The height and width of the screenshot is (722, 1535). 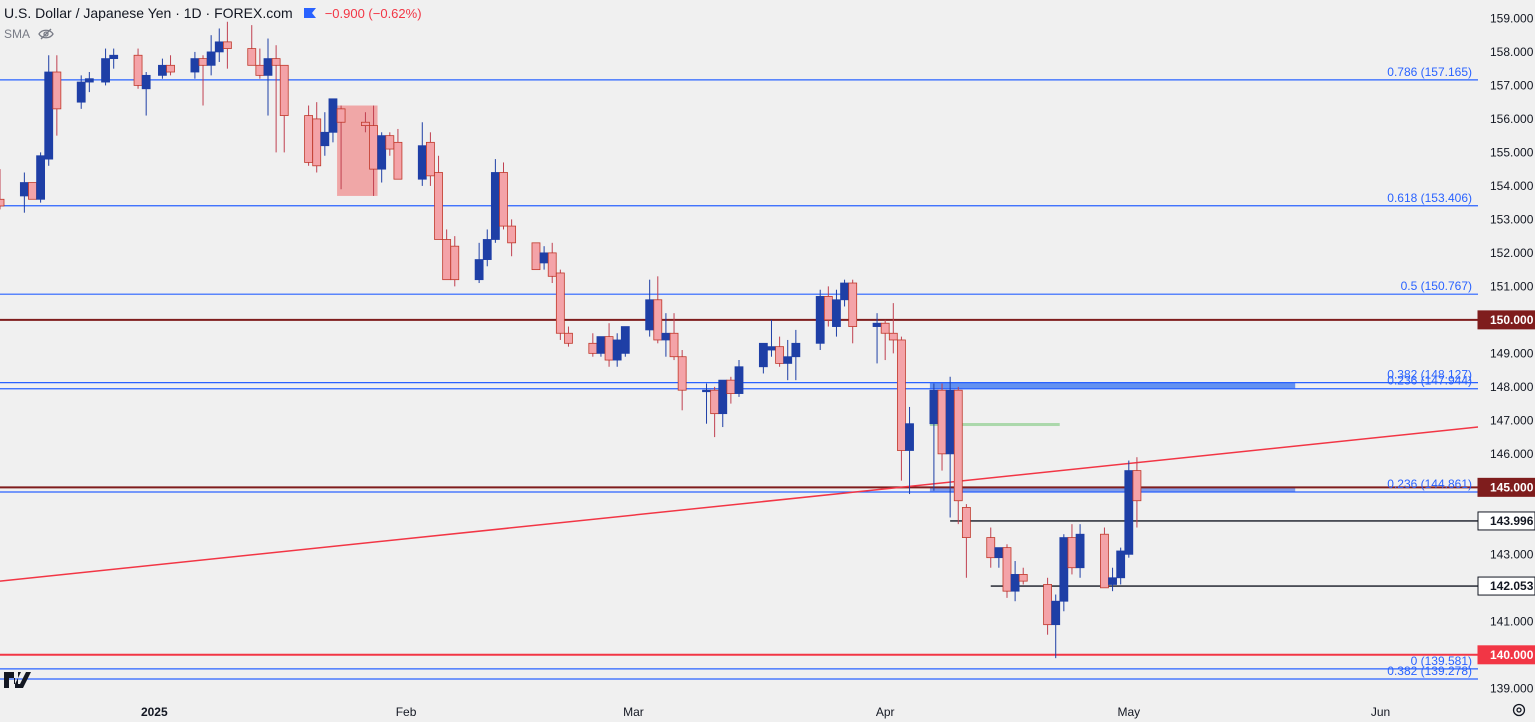 I want to click on price-badge: 143.996, so click(x=1506, y=521).